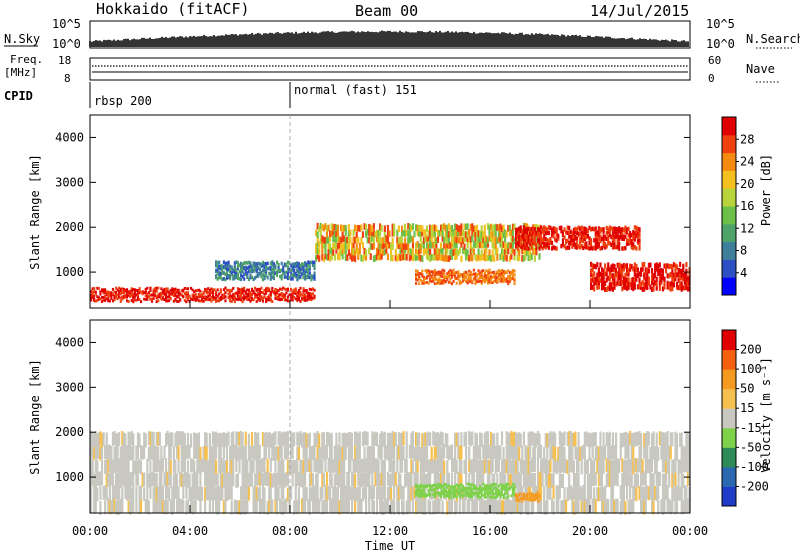 The image size is (800, 554). I want to click on velocity-heatmap, so click(390, 472).